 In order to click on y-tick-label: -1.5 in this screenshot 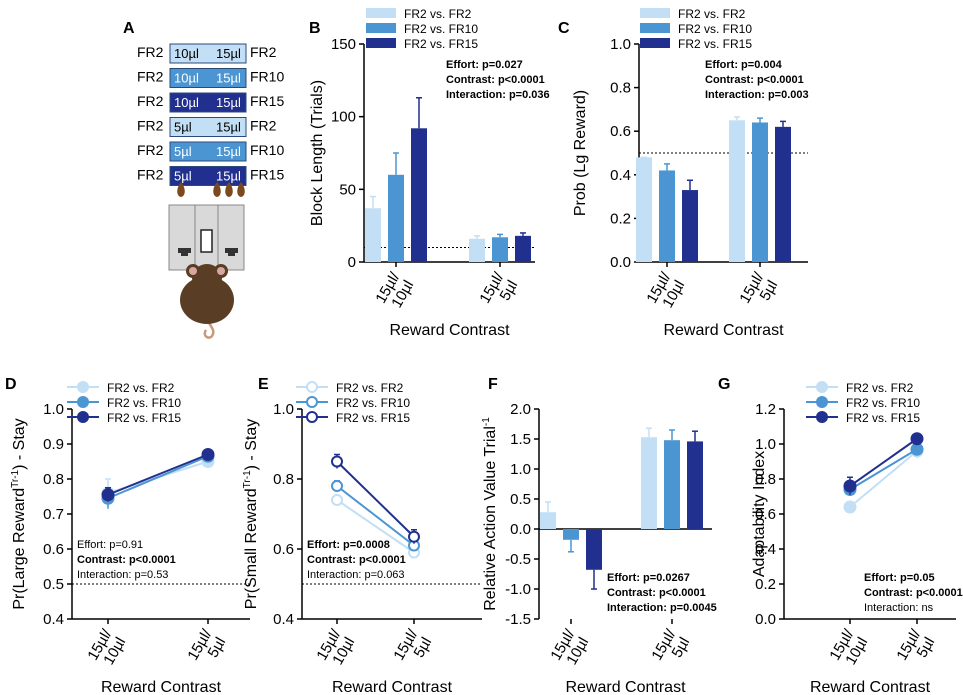, I will do `click(518, 619)`.